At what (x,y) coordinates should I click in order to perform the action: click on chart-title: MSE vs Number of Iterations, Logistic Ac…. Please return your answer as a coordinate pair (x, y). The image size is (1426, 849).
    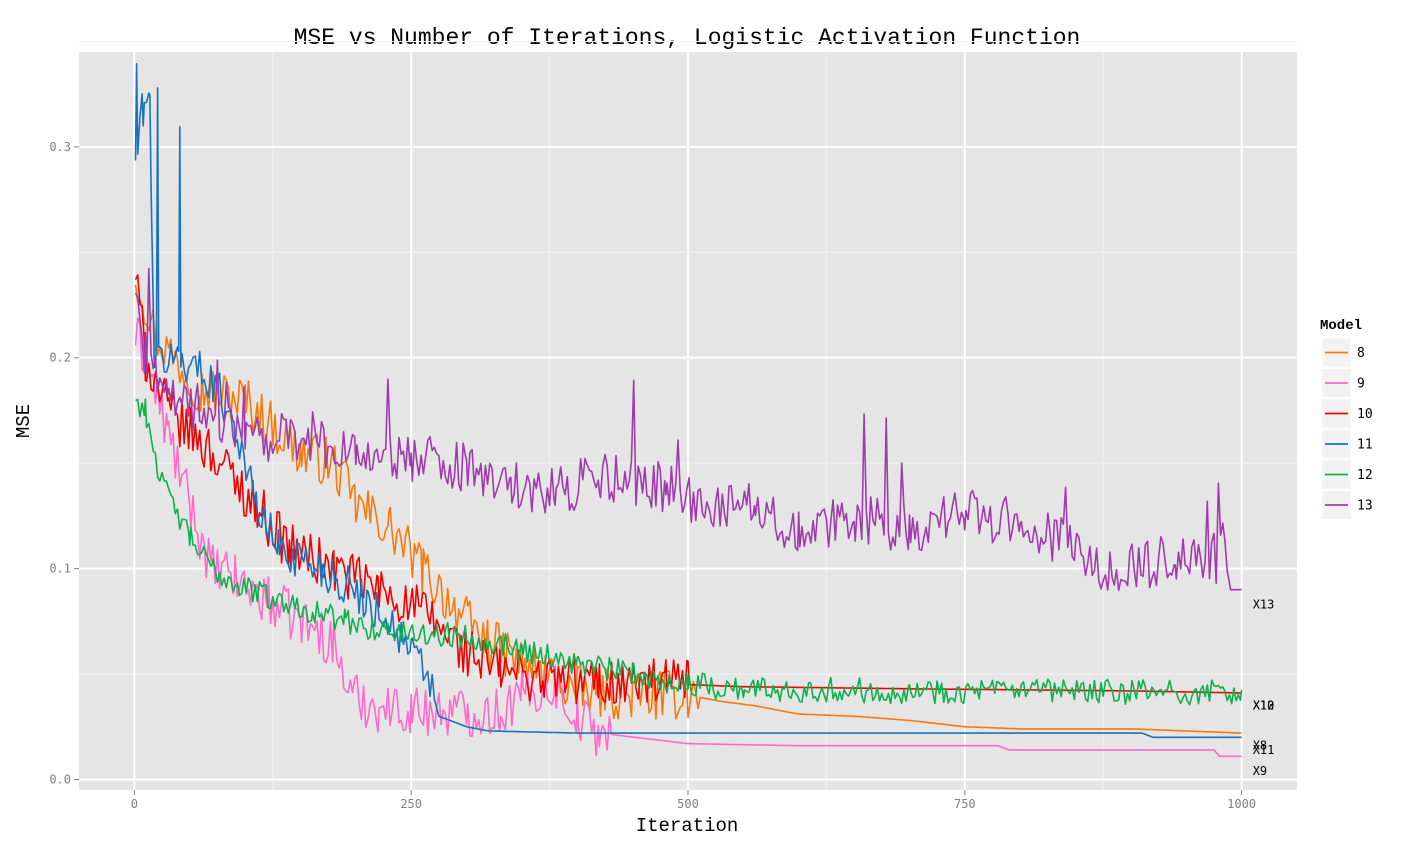
    Looking at the image, I should click on (687, 38).